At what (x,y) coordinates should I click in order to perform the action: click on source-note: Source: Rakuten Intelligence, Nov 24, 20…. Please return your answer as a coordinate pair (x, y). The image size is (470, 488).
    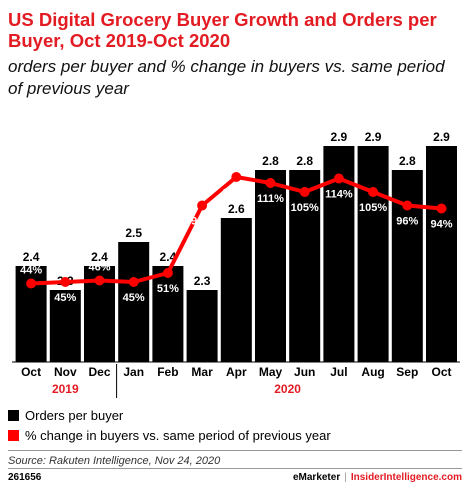
    Looking at the image, I should click on (114, 461).